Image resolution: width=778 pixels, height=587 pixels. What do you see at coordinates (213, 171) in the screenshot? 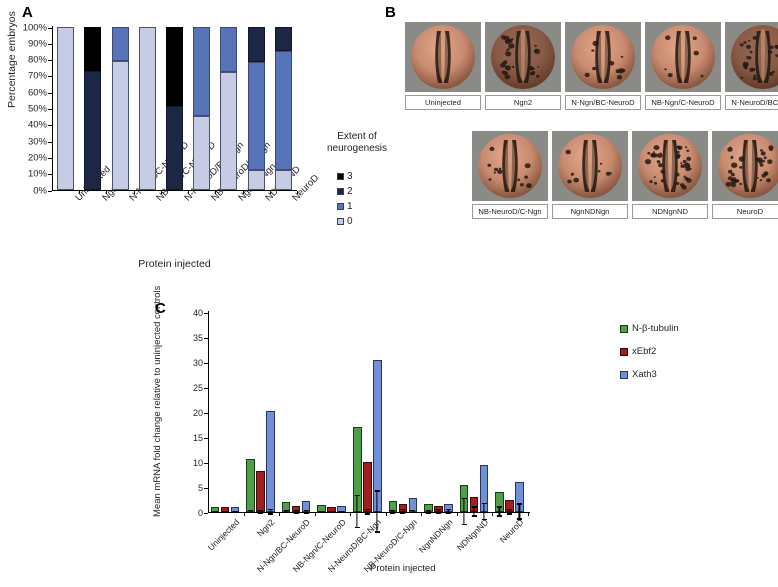
I see `panel-a-x-tick-label: N-NeuroD/BC-Ngn` at bounding box center [213, 171].